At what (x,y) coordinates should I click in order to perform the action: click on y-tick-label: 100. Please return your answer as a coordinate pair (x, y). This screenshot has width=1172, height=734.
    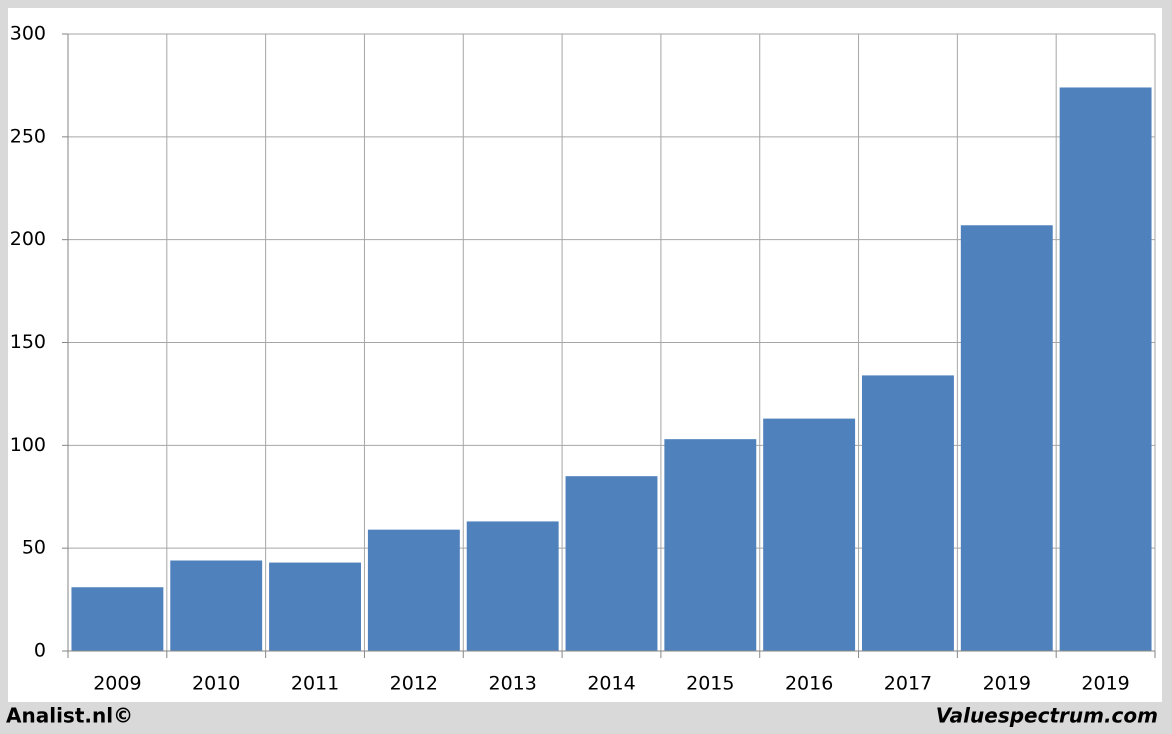
    Looking at the image, I should click on (28, 445).